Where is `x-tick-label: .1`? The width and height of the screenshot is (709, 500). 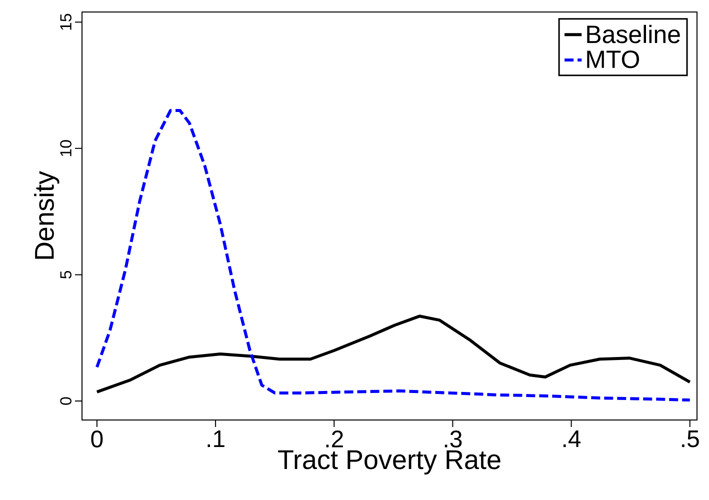
x-tick-label: .1 is located at coordinates (216, 439).